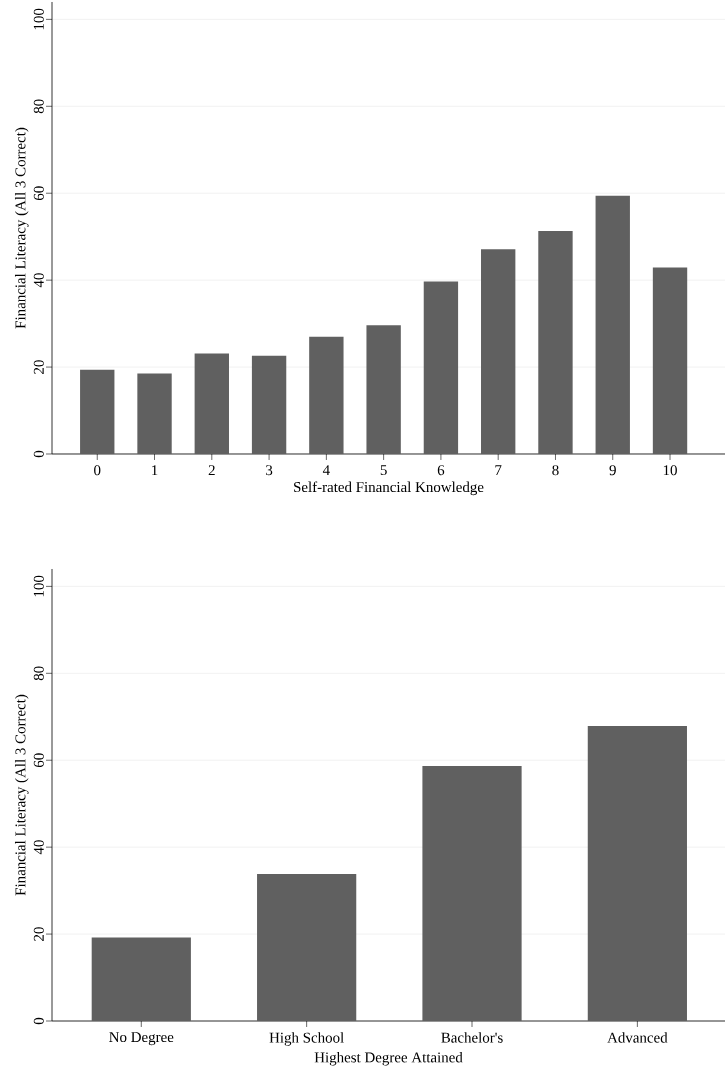 The height and width of the screenshot is (1074, 725). Describe the element at coordinates (441, 470) in the screenshot. I see `x-tick-label: 6` at that location.